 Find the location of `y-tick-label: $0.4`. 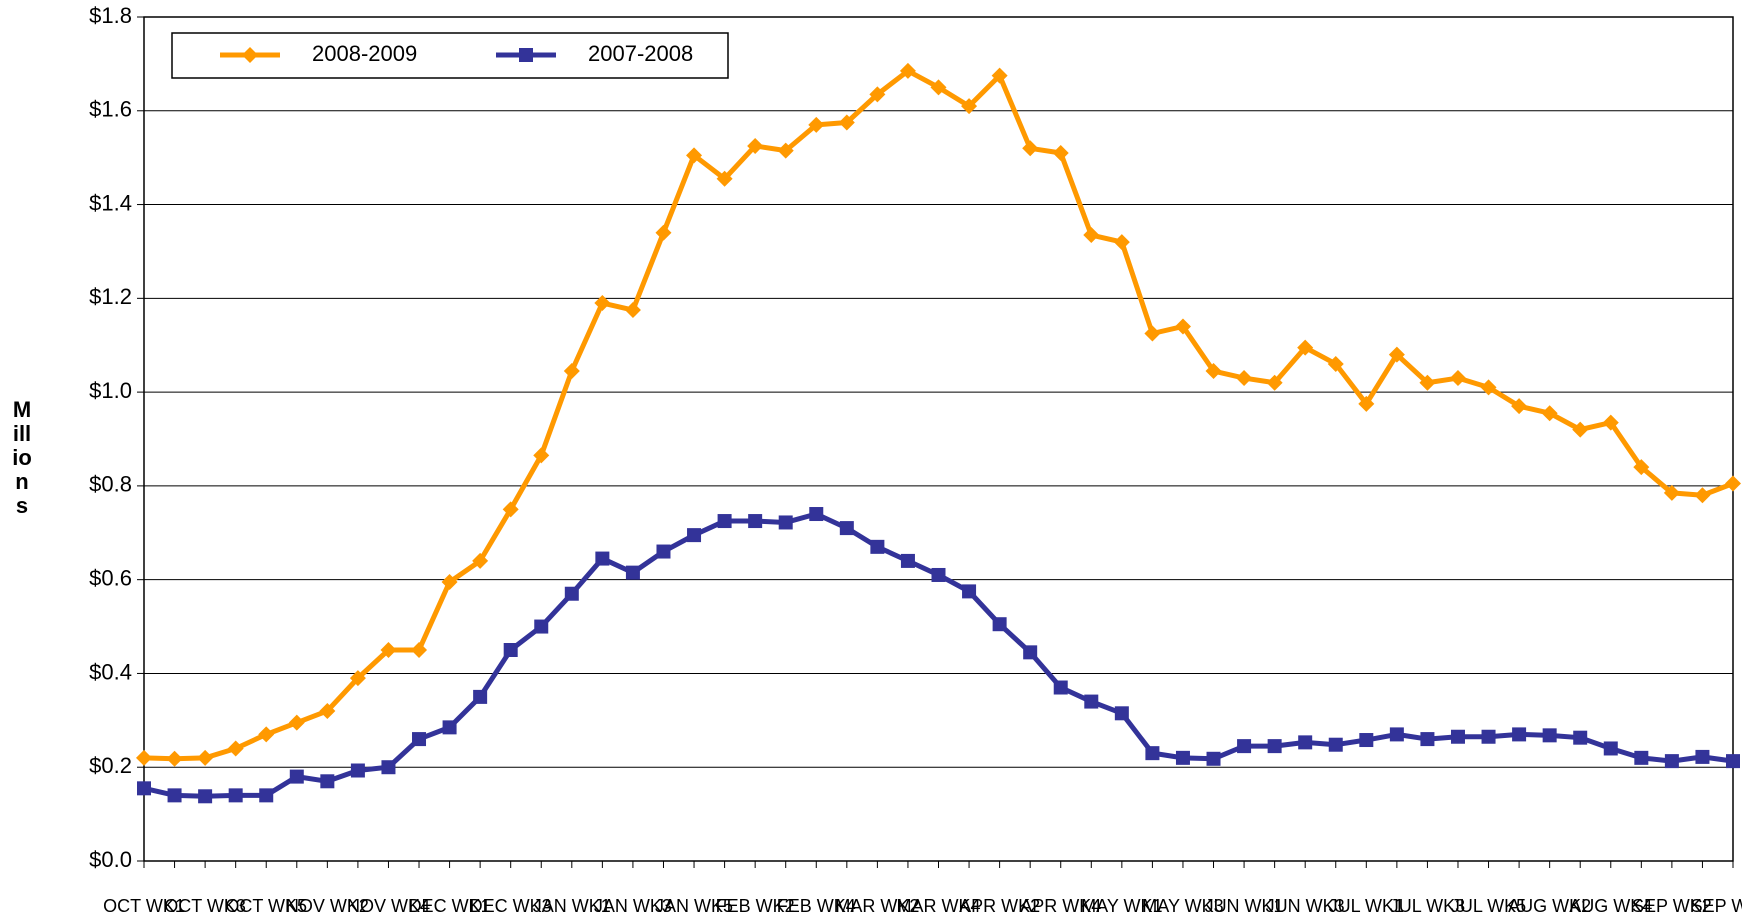

y-tick-label: $0.4 is located at coordinates (110, 671).